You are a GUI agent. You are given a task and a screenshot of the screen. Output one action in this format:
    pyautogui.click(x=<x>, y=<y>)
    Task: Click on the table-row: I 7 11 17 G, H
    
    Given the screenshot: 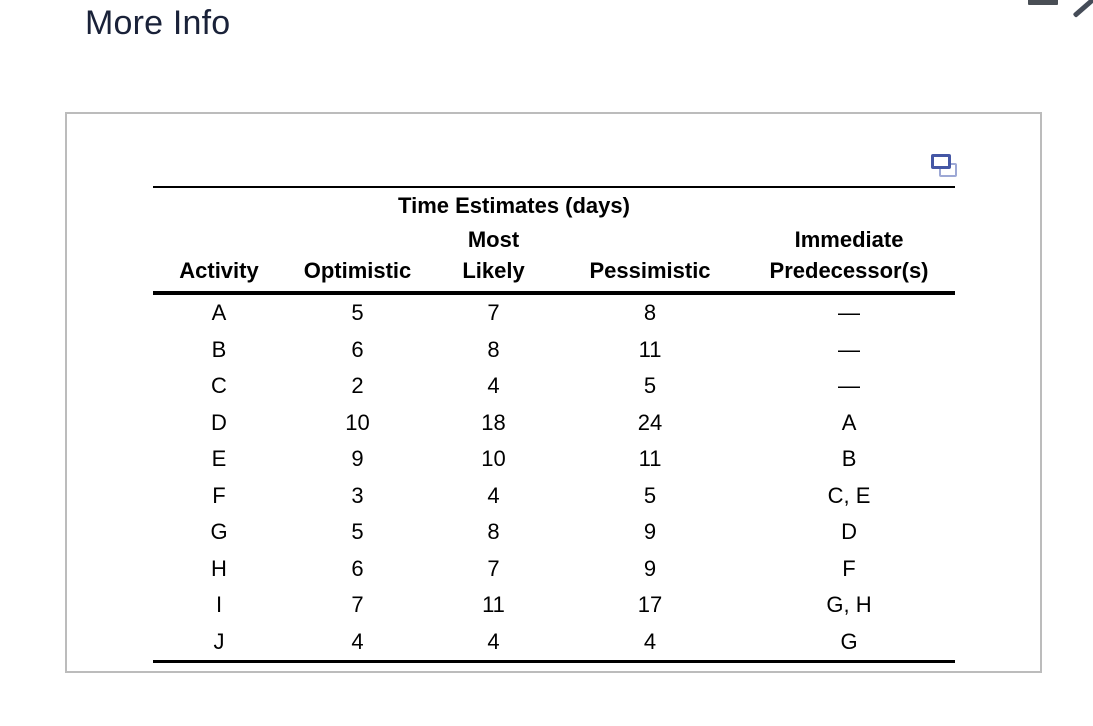 What is the action you would take?
    pyautogui.click(x=554, y=605)
    